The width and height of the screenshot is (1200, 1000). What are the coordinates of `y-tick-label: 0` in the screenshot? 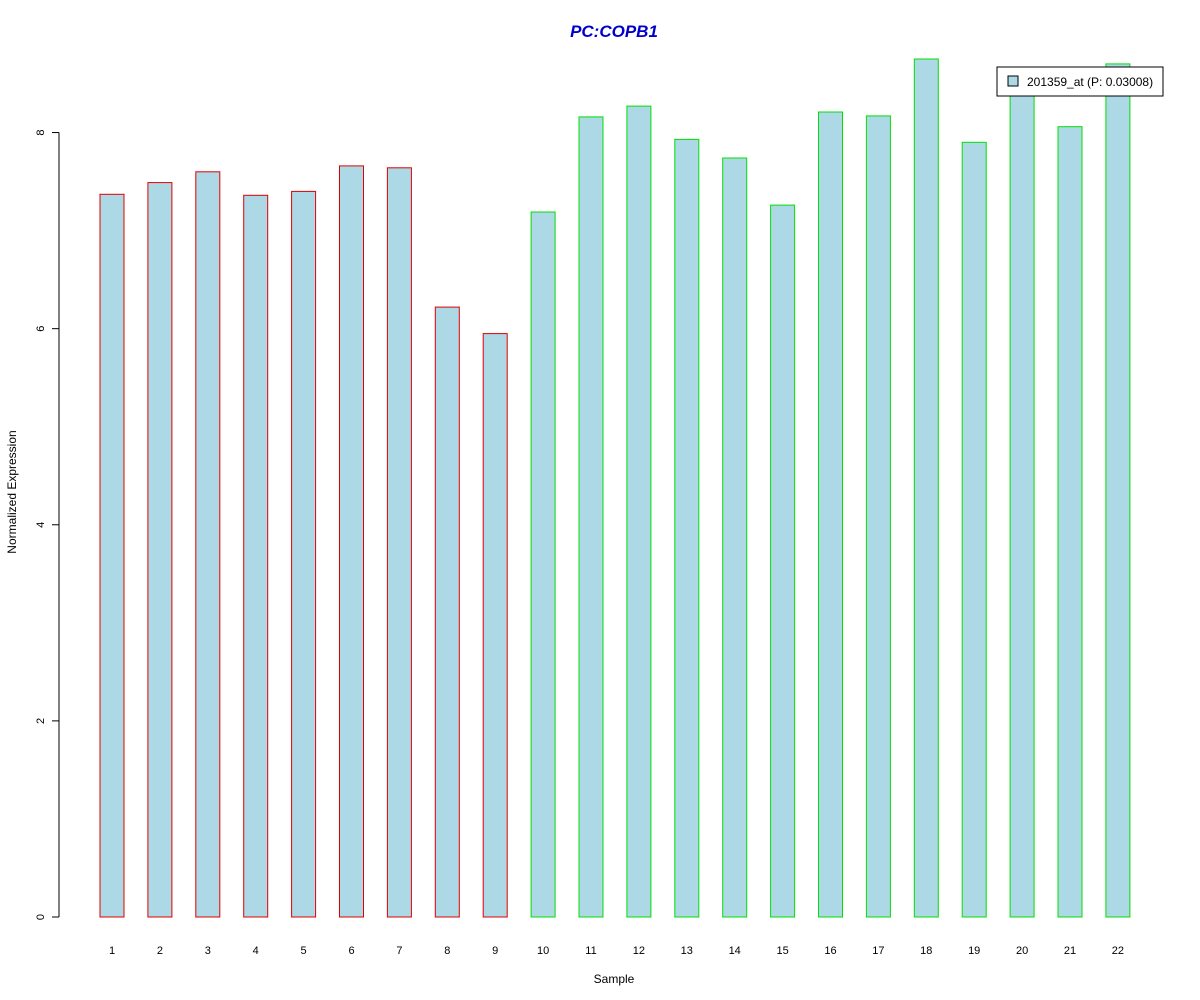 It's located at (41, 917).